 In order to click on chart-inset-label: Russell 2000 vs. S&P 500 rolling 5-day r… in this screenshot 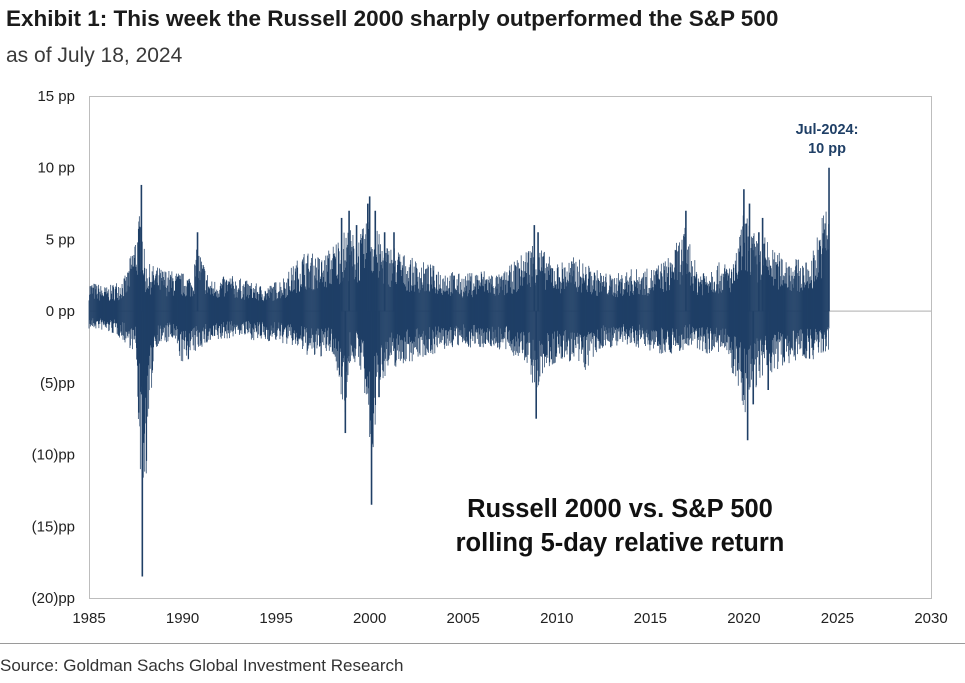, I will do `click(620, 526)`.